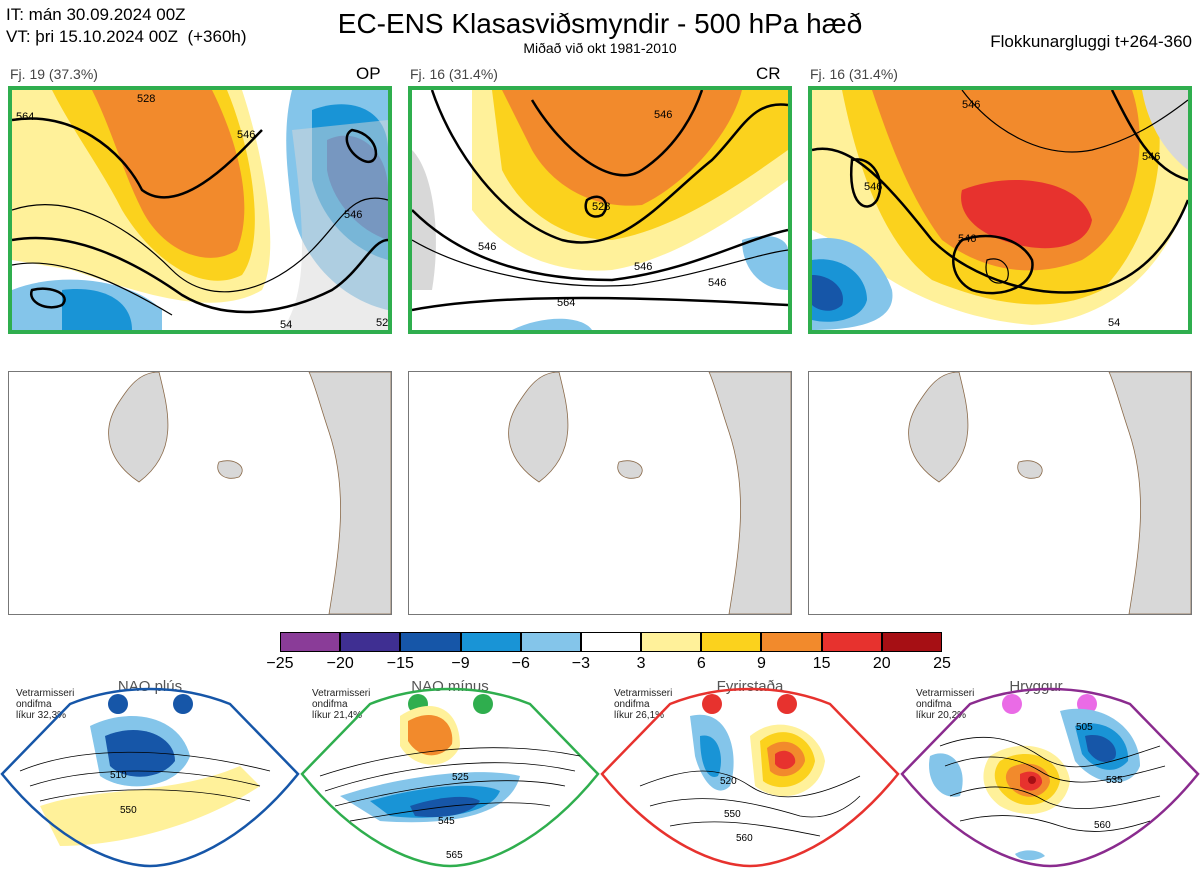 The height and width of the screenshot is (871, 1200). What do you see at coordinates (600, 23) in the screenshot?
I see `page-title: EC-ENS Klasasviðsmyndir - 500 hPa hæð` at bounding box center [600, 23].